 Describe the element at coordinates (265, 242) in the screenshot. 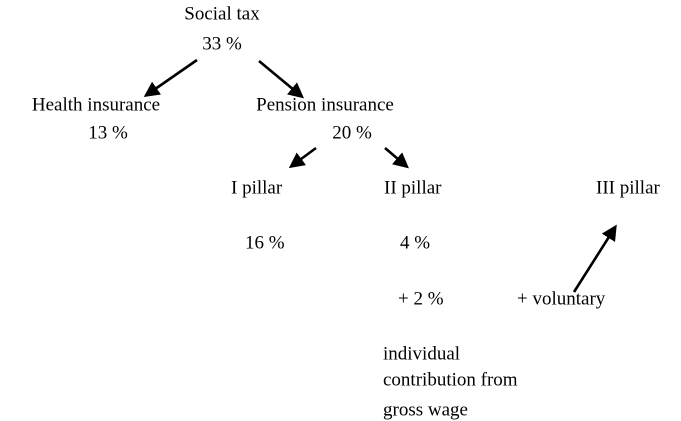

I see `node-value: 16 %` at that location.